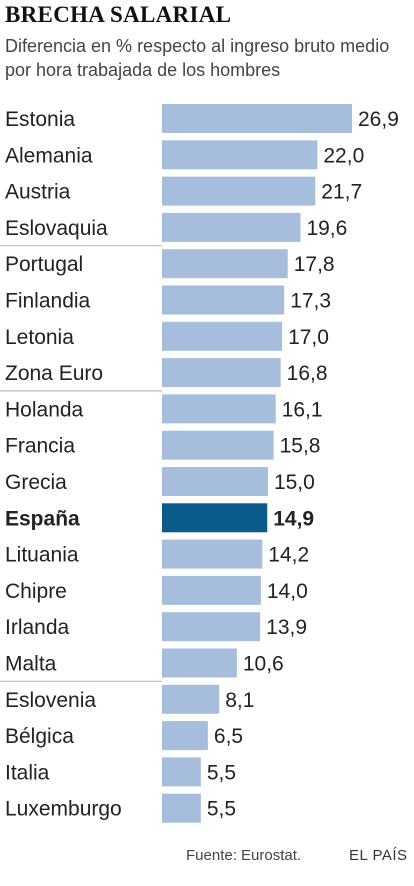 The image size is (414, 886). What do you see at coordinates (341, 192) in the screenshot?
I see `value-label: 21,7` at bounding box center [341, 192].